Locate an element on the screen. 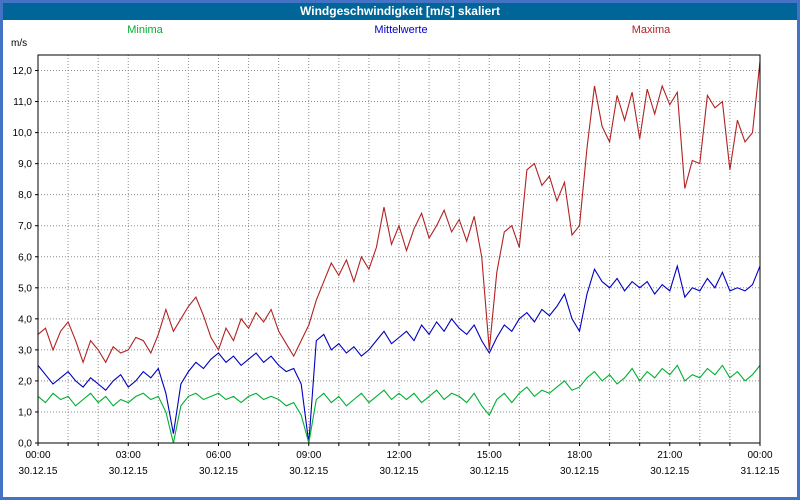 This screenshot has height=500, width=800. y-axis-label: 2,0 is located at coordinates (25, 381).